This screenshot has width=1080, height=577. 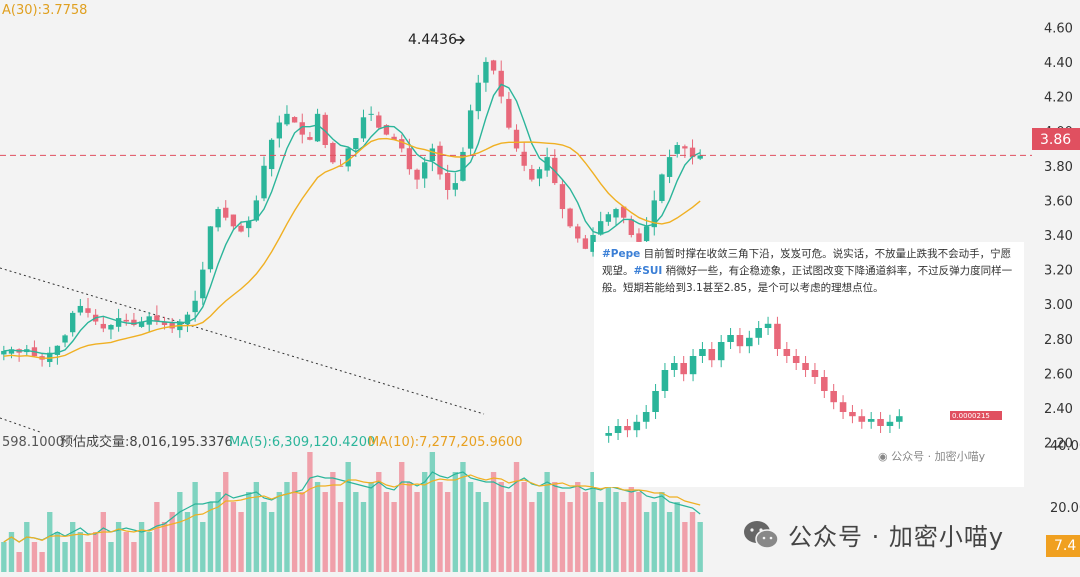 What do you see at coordinates (807, 262) in the screenshot?
I see `inset-text-pepe: 目前暂时撑在收敛三角下沿，岌岌可危。说实话，不放量止跌我不会动手，宁愿观望。` at bounding box center [807, 262].